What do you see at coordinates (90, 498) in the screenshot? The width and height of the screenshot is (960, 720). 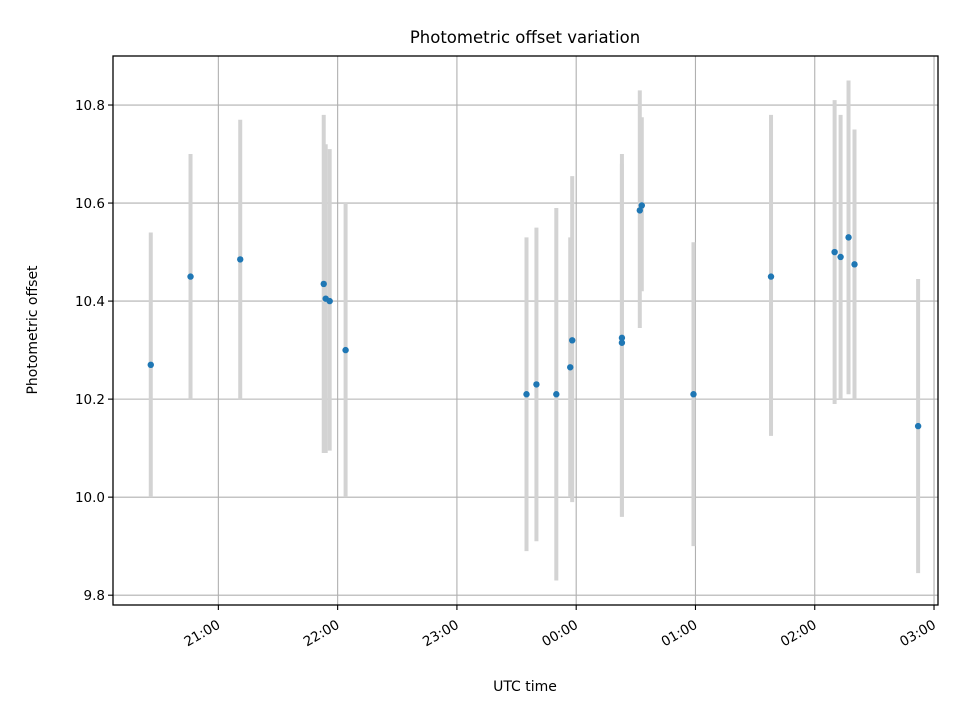 I see `y-tick-label: 10.0` at bounding box center [90, 498].